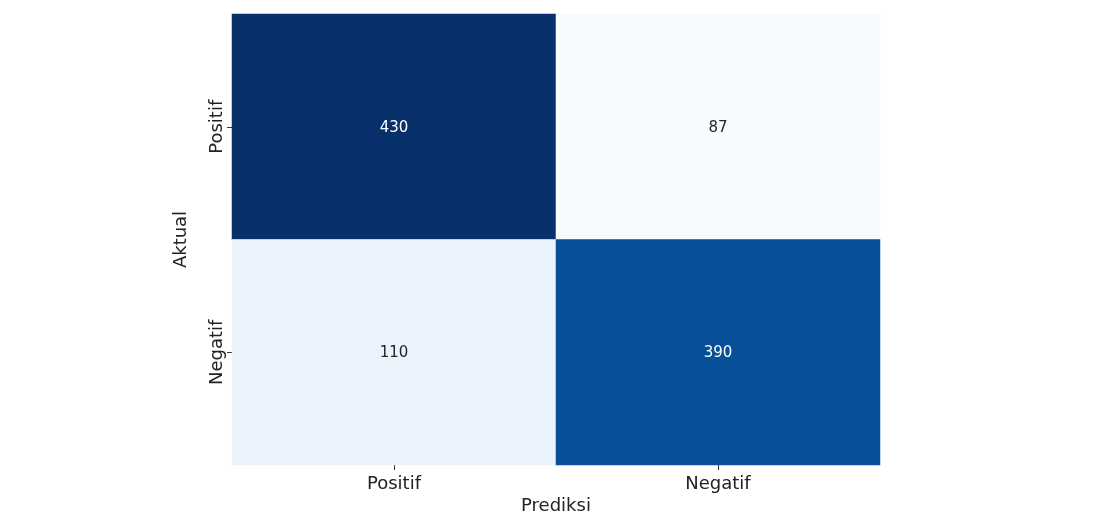 The width and height of the screenshot is (1094, 523). What do you see at coordinates (718, 352) in the screenshot?
I see `data-label: 390` at bounding box center [718, 352].